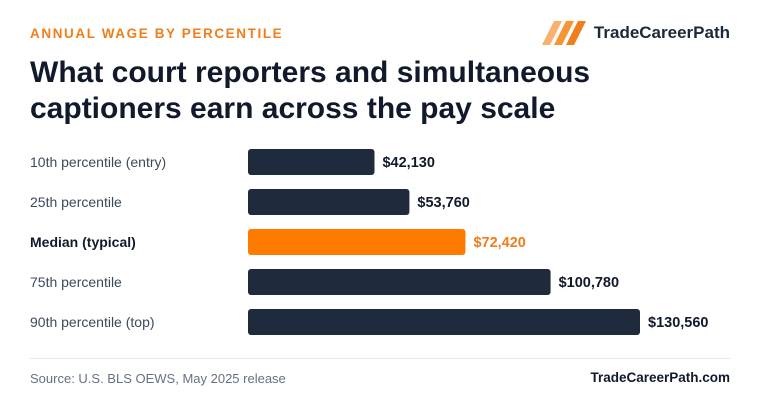  Describe the element at coordinates (92, 322) in the screenshot. I see `category-label: 90th percentile (top)` at that location.